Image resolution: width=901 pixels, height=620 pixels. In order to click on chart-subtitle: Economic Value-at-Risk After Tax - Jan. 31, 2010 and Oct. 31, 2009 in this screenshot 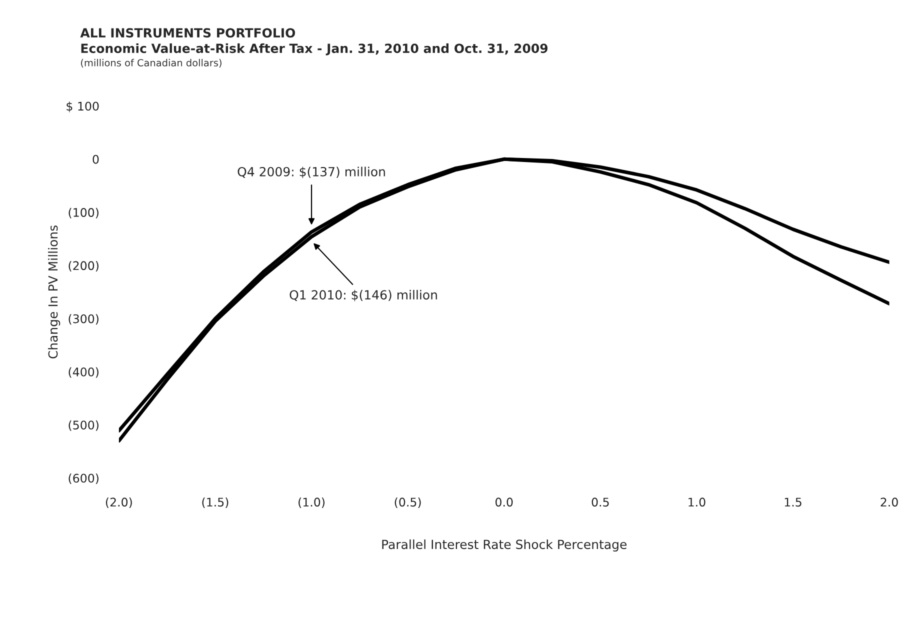, I will do `click(314, 49)`.